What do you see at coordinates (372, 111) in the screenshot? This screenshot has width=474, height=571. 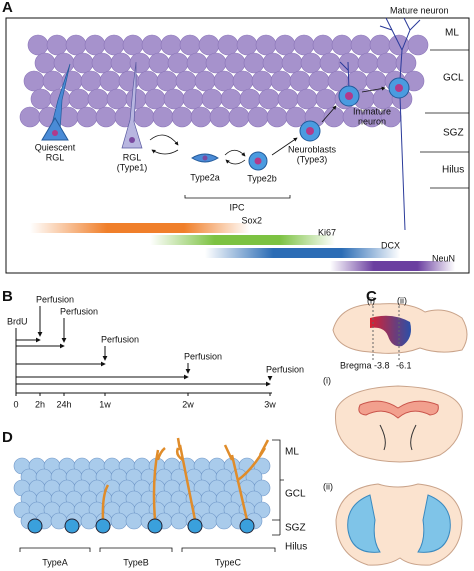 I see `cell-label: Immature` at bounding box center [372, 111].